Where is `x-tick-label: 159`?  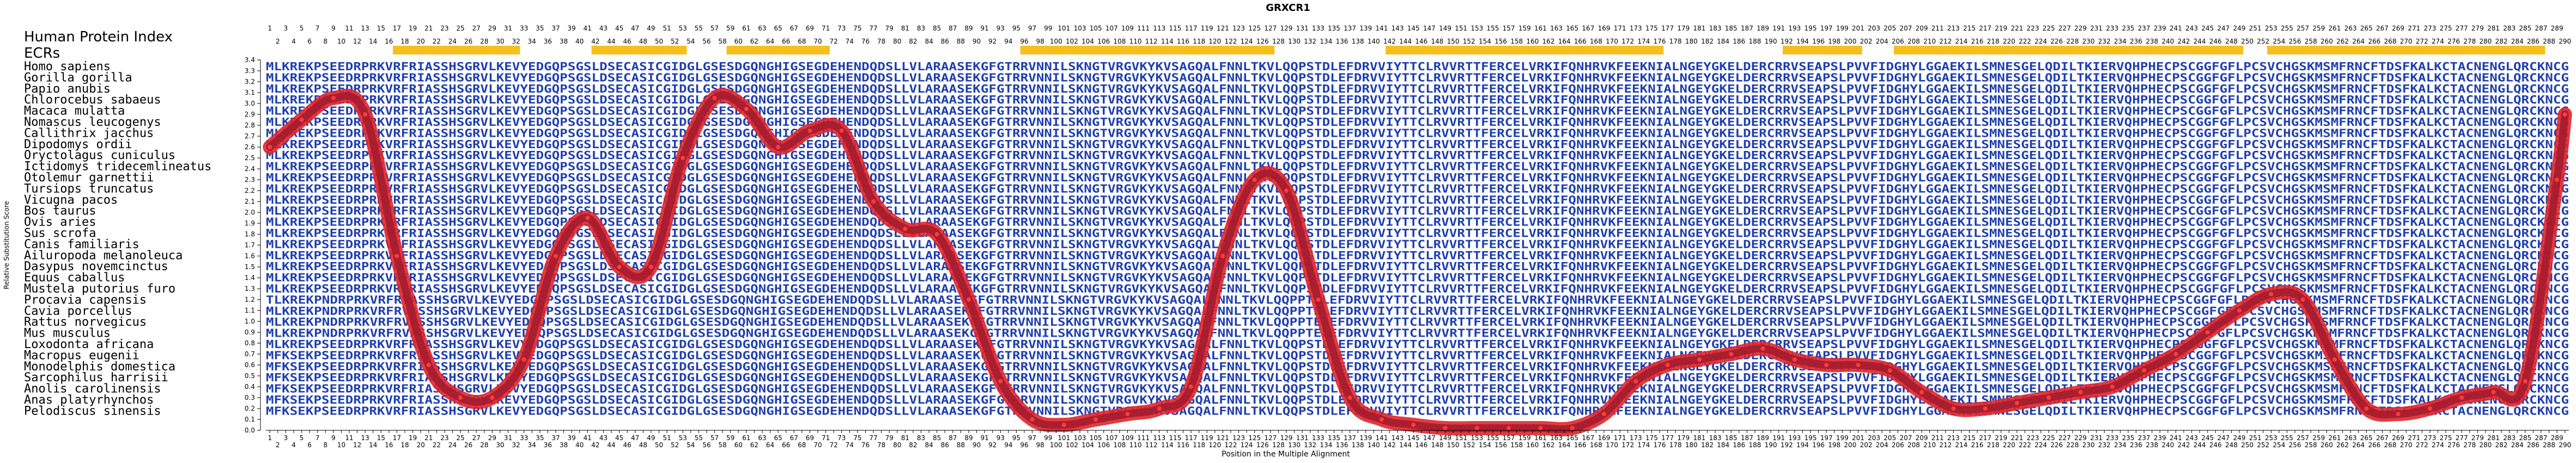 x-tick-label: 159 is located at coordinates (1525, 438).